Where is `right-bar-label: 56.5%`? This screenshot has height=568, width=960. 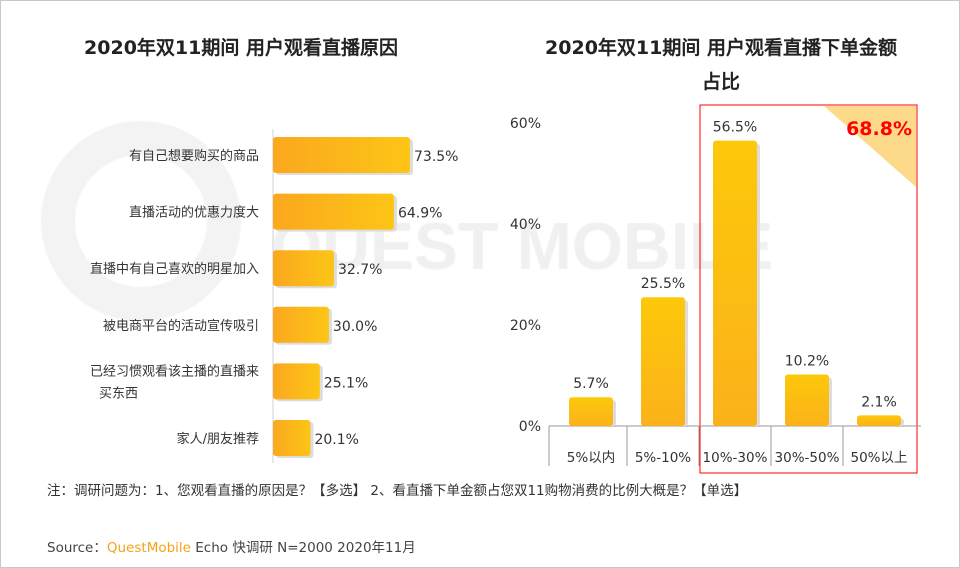
right-bar-label: 56.5% is located at coordinates (735, 128).